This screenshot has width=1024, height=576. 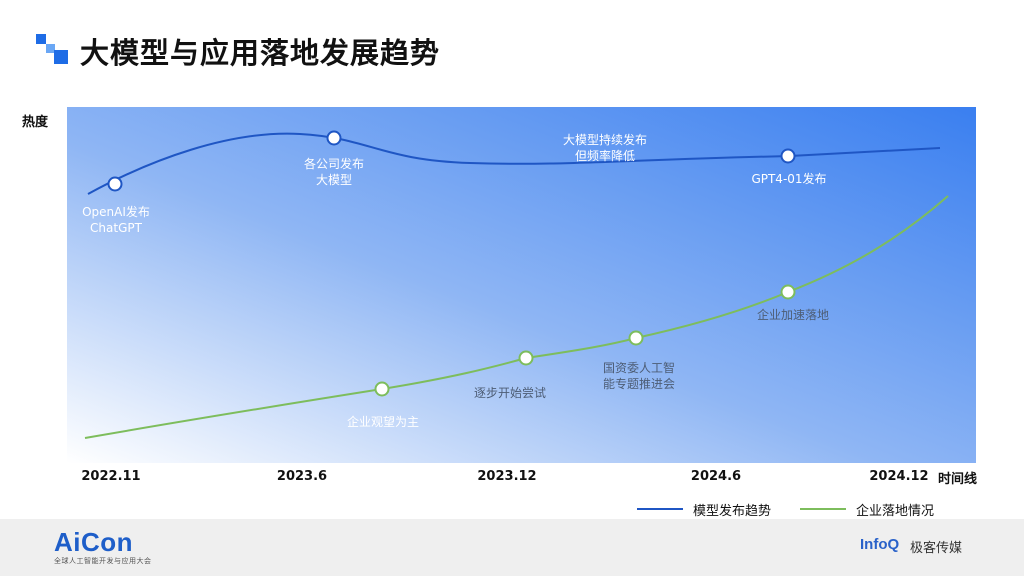 I want to click on point-enterprise-wait, so click(x=382, y=389).